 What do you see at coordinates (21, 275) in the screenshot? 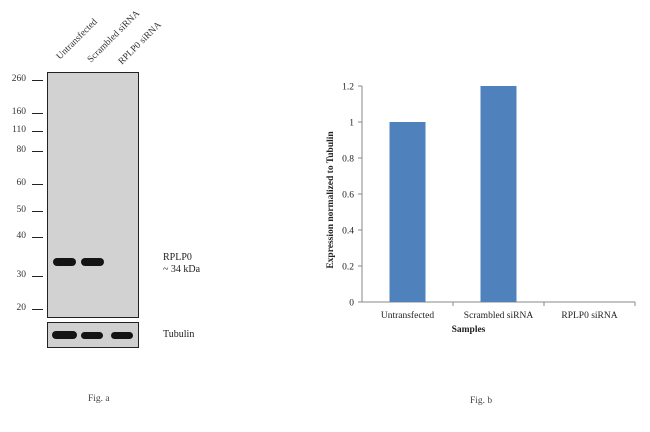
I see `mw-marker-30: 30` at bounding box center [21, 275].